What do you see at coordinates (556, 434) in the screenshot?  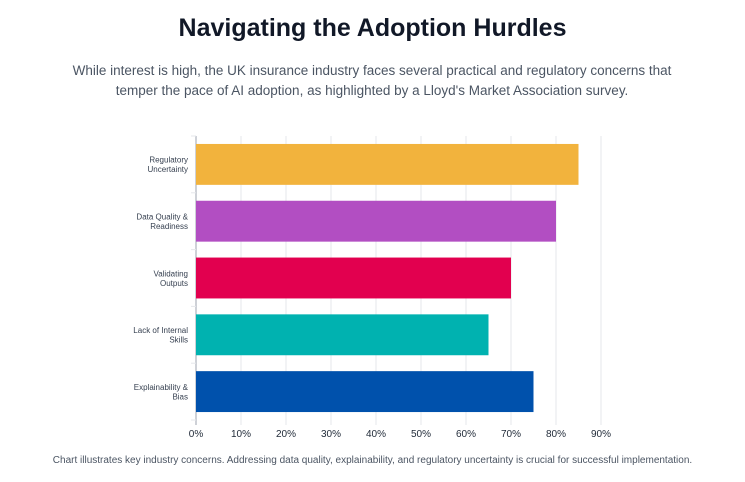 I see `x-tick-label: 80%` at bounding box center [556, 434].